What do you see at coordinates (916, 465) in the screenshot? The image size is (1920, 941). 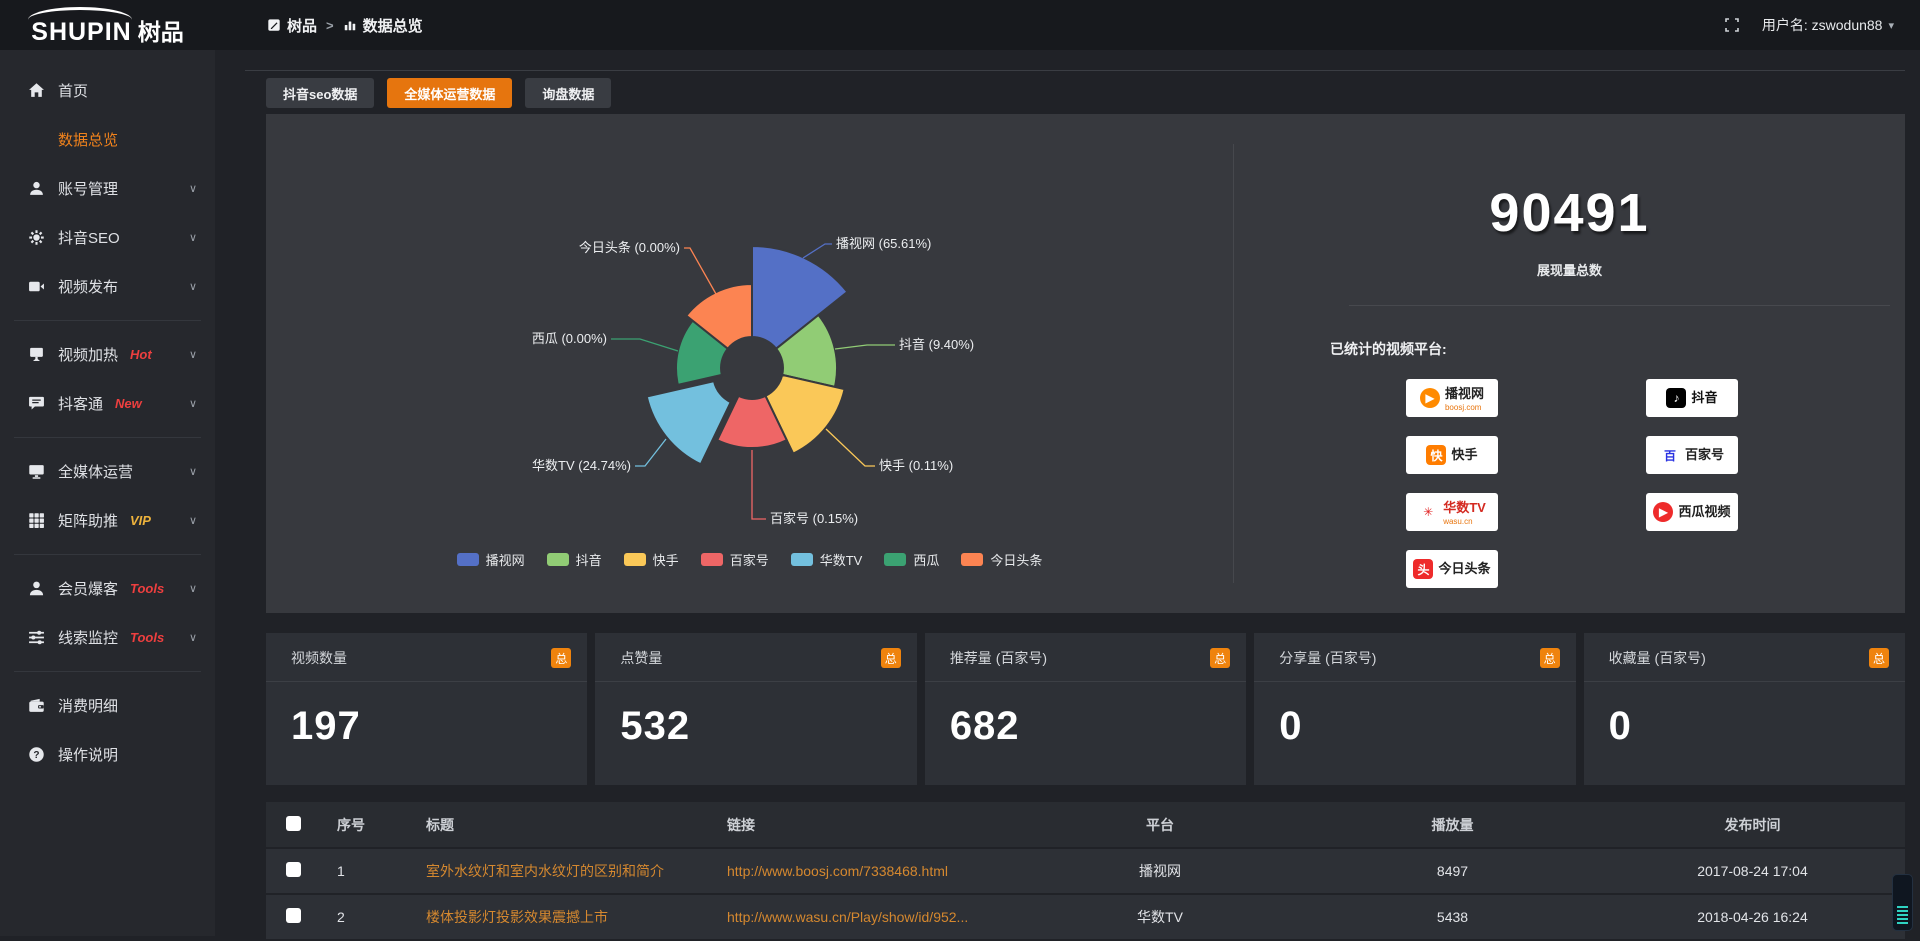 I see `pie-label: 快手 (0.11%)` at bounding box center [916, 465].